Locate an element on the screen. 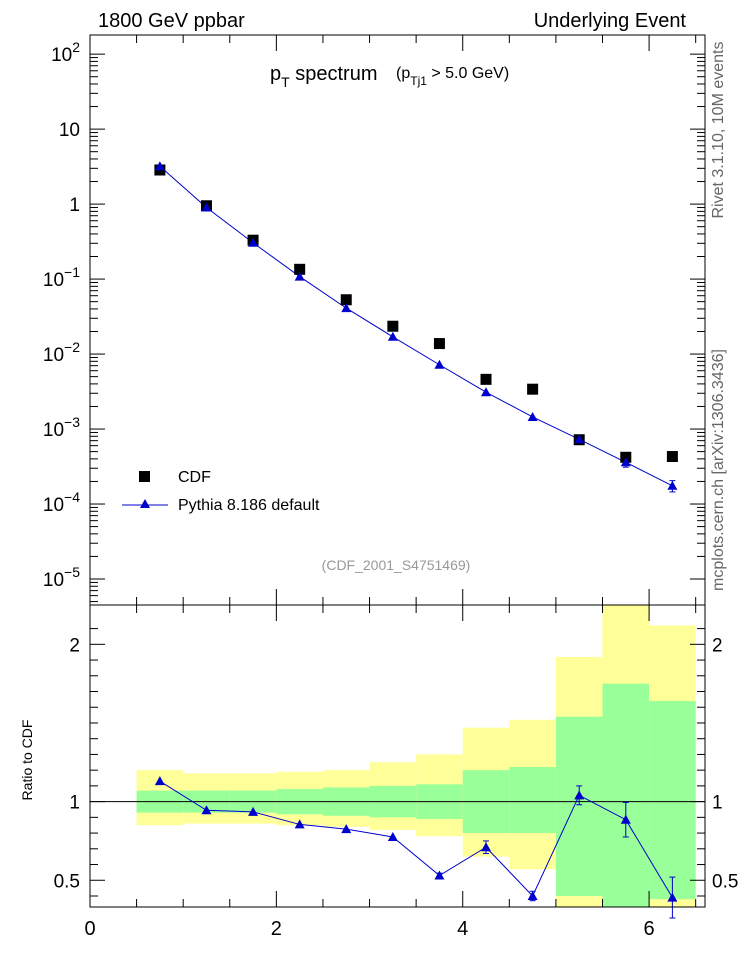 Image resolution: width=746 pixels, height=972 pixels. rivet-version-label: Rivet 3.1.10, 10M events is located at coordinates (718, 130).